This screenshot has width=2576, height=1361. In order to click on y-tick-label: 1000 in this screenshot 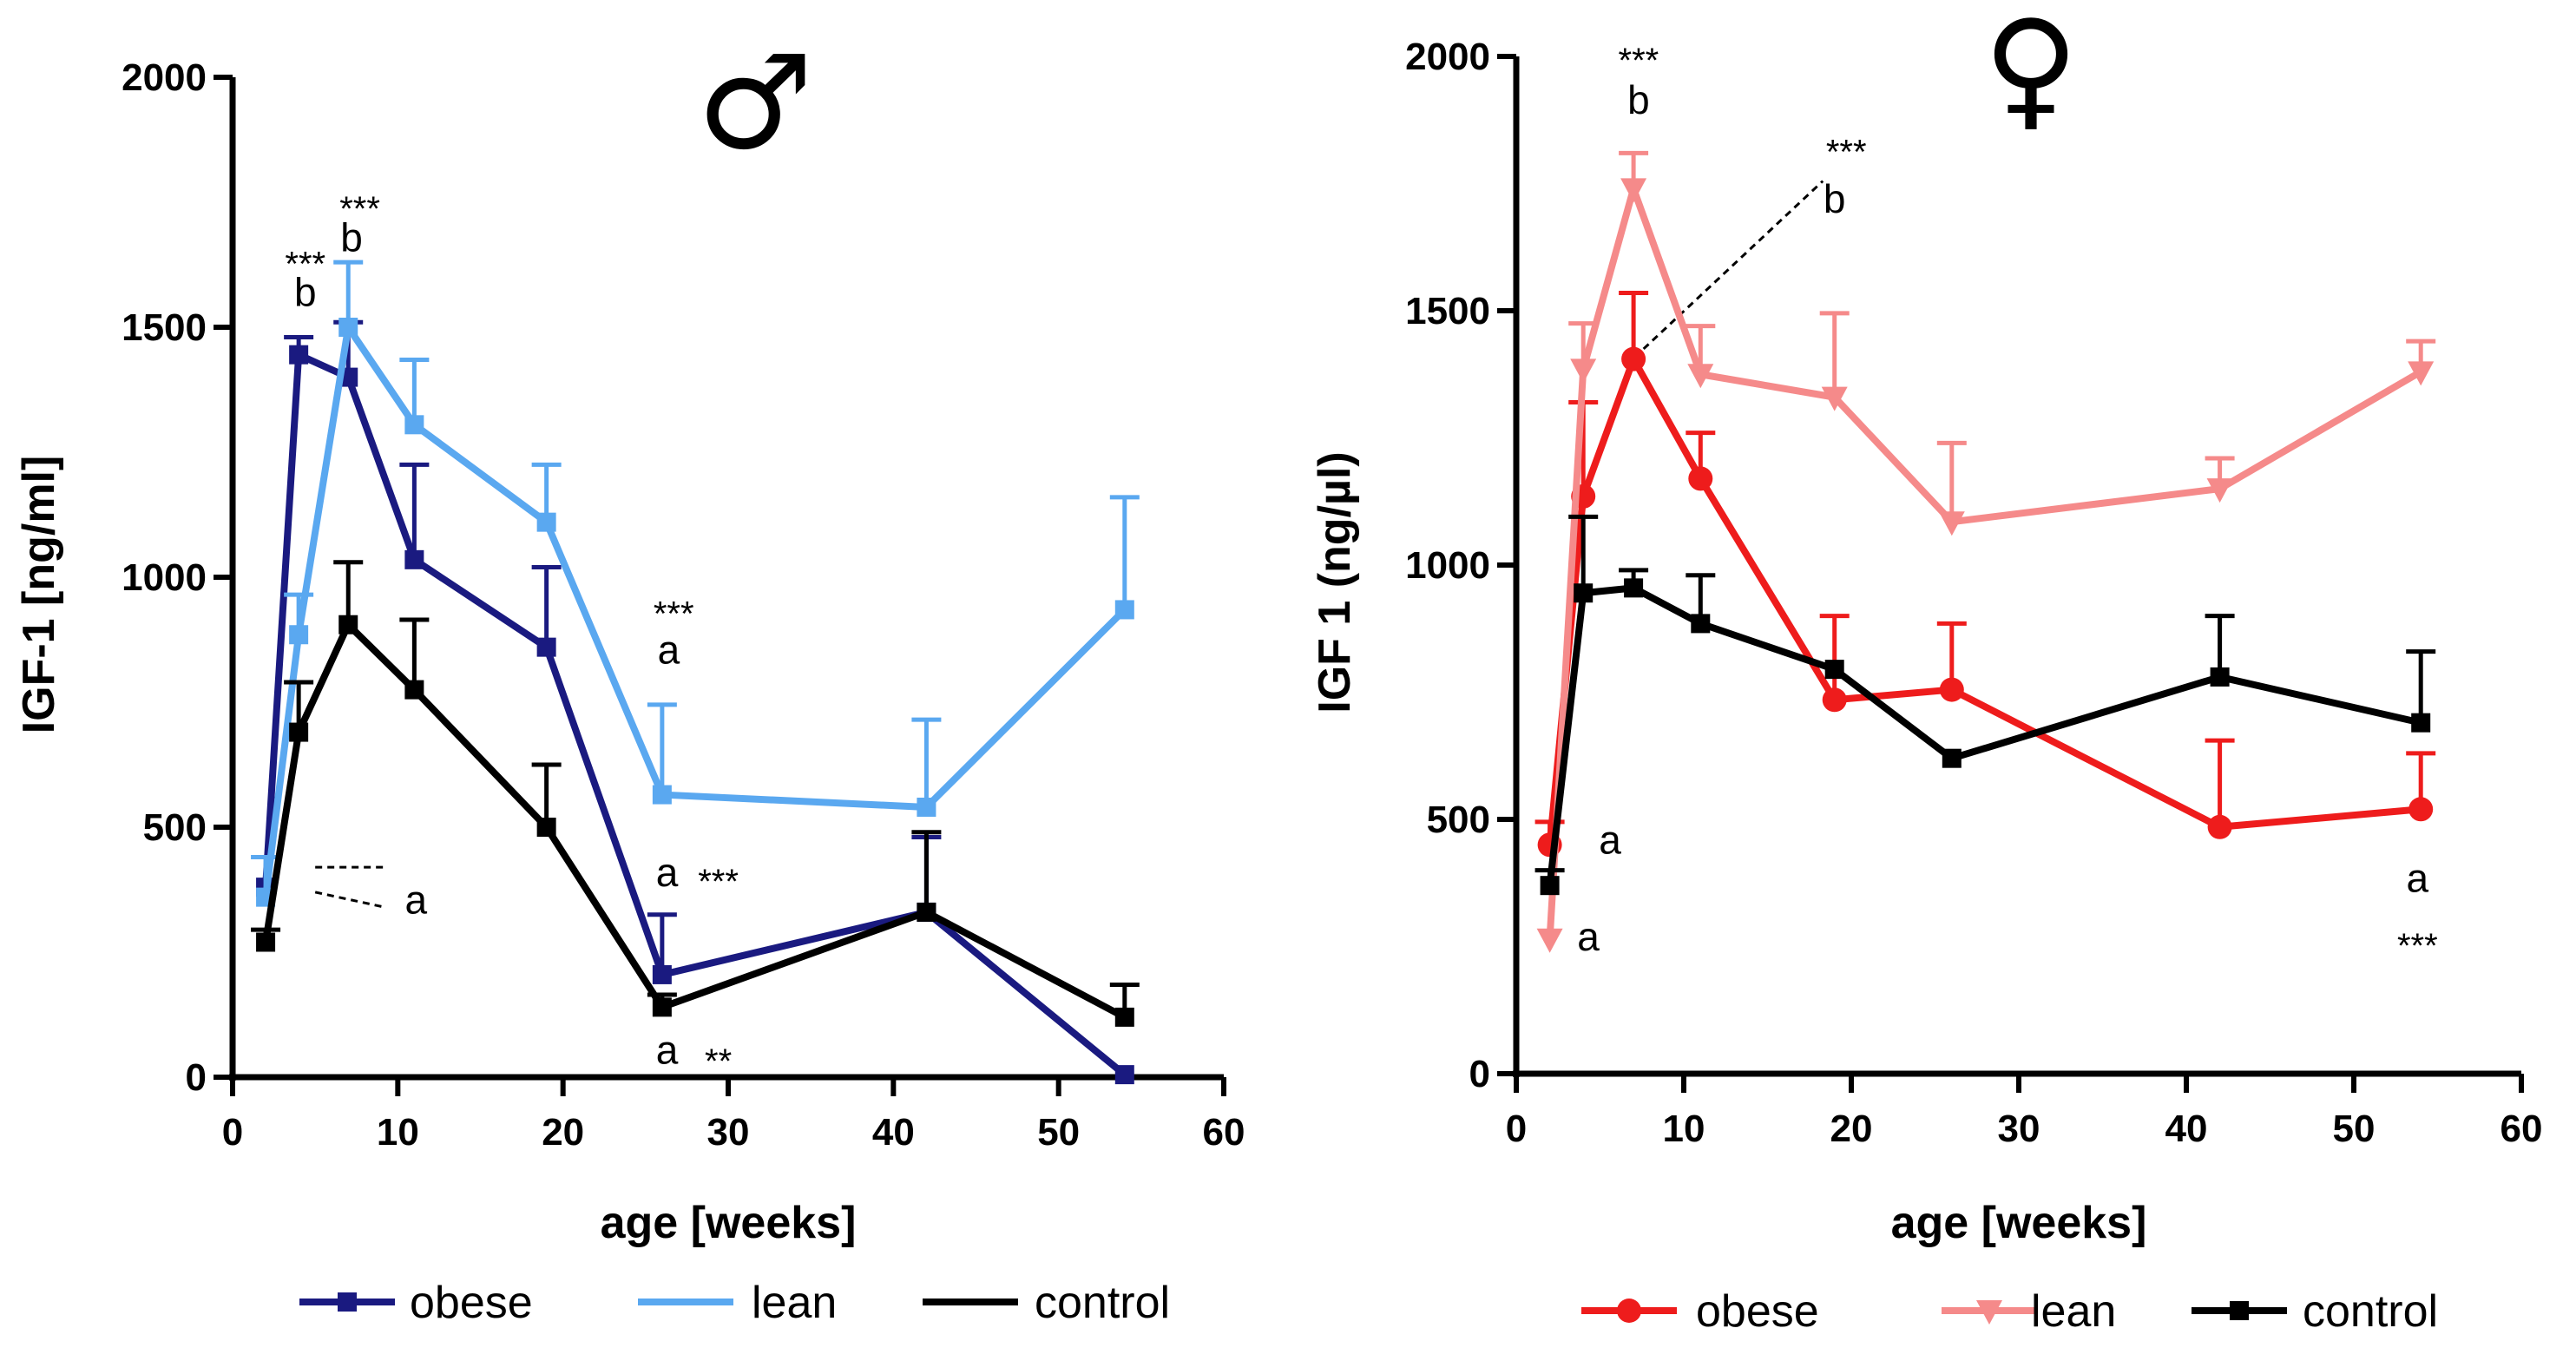, I will do `click(165, 577)`.